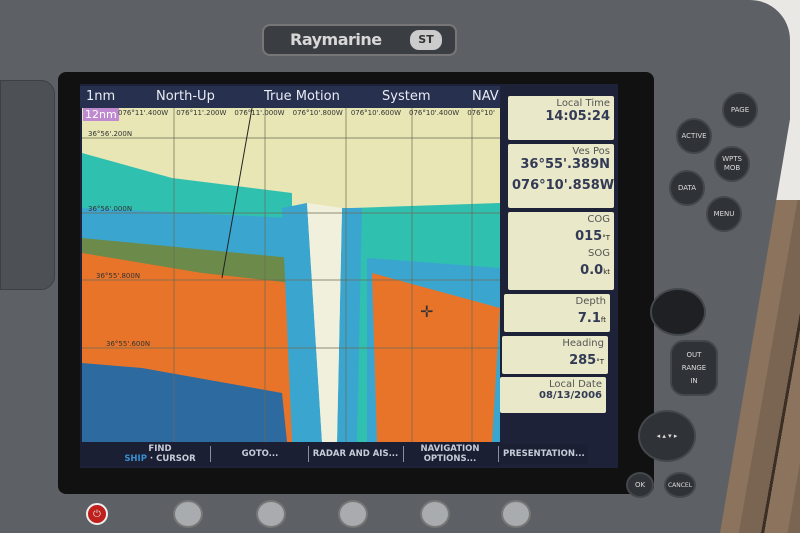 The width and height of the screenshot is (800, 533). Describe the element at coordinates (570, 395) in the screenshot. I see `local-date-value: 08/13/2006` at that location.